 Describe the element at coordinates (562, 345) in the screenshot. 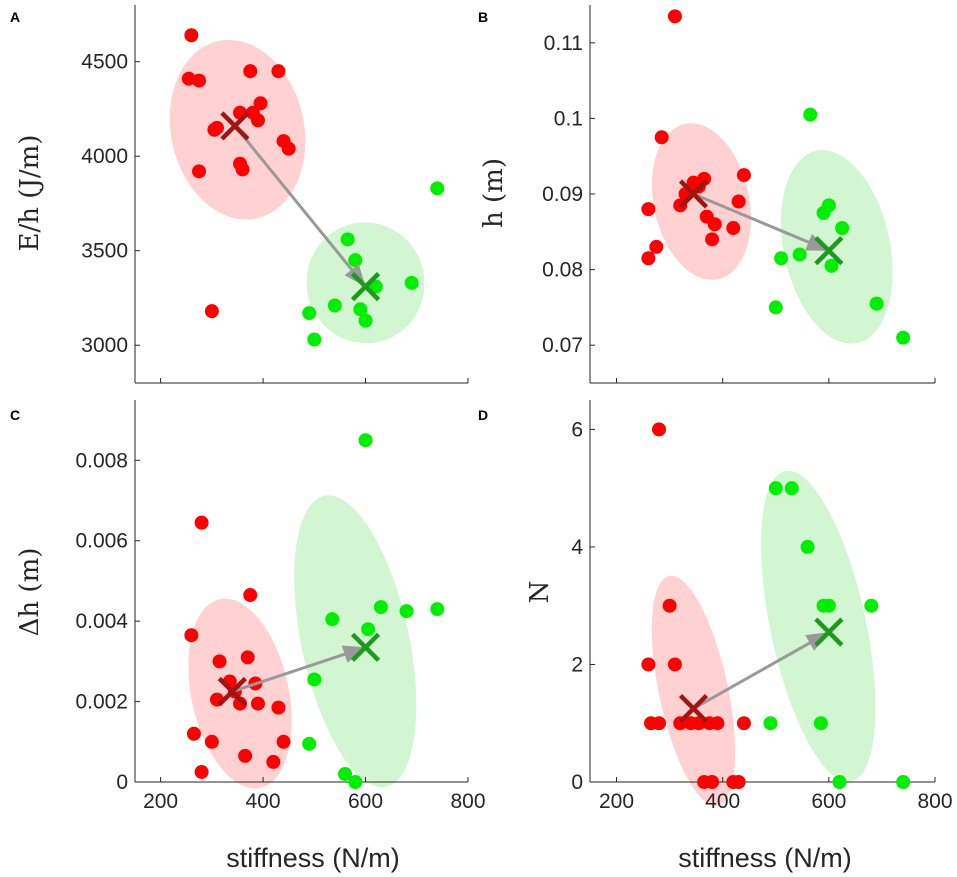

I see `panel-b-y-tick-label: 0.07` at that location.